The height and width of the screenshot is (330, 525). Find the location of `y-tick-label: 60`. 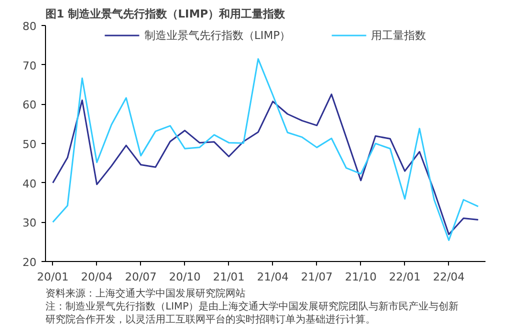

y-tick-label: 60 is located at coordinates (29, 105).